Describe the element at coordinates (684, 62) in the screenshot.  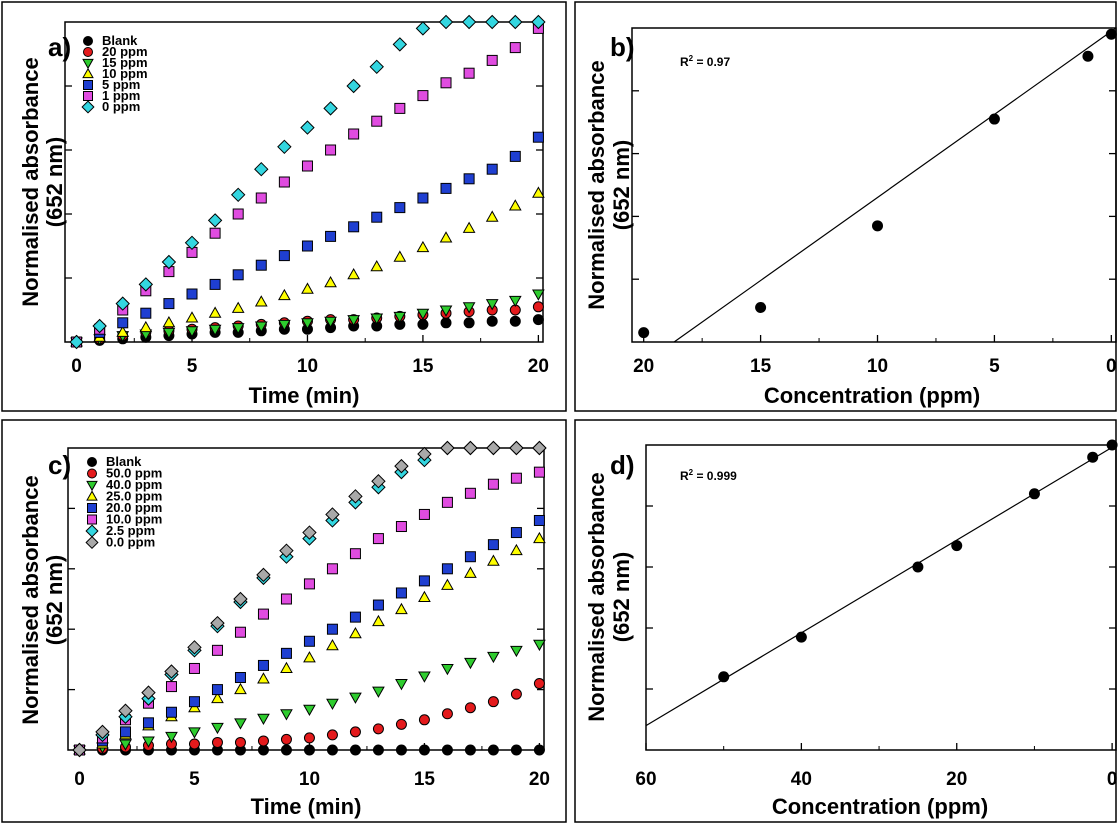
I see `panel-b-r2-r: R` at that location.